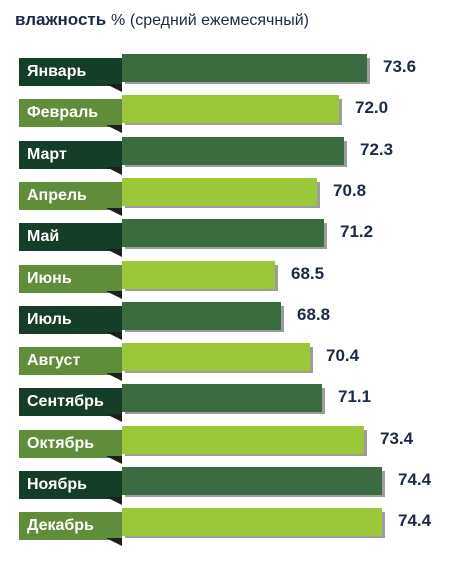  Describe the element at coordinates (70, 113) in the screenshot. I see `category-label: Февраль` at that location.